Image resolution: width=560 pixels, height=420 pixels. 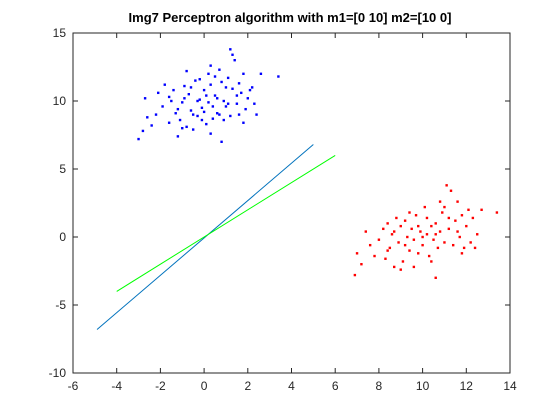 I want to click on x-tick-label: 2, so click(x=247, y=386).